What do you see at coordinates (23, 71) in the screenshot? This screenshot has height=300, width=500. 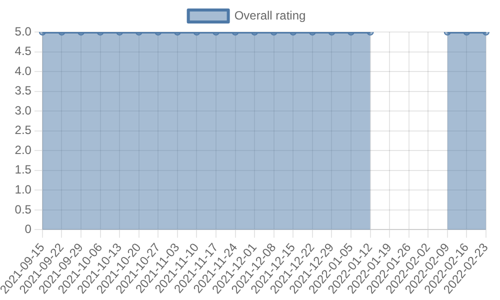 I see `y-tick-label: 4.0` at bounding box center [23, 71].